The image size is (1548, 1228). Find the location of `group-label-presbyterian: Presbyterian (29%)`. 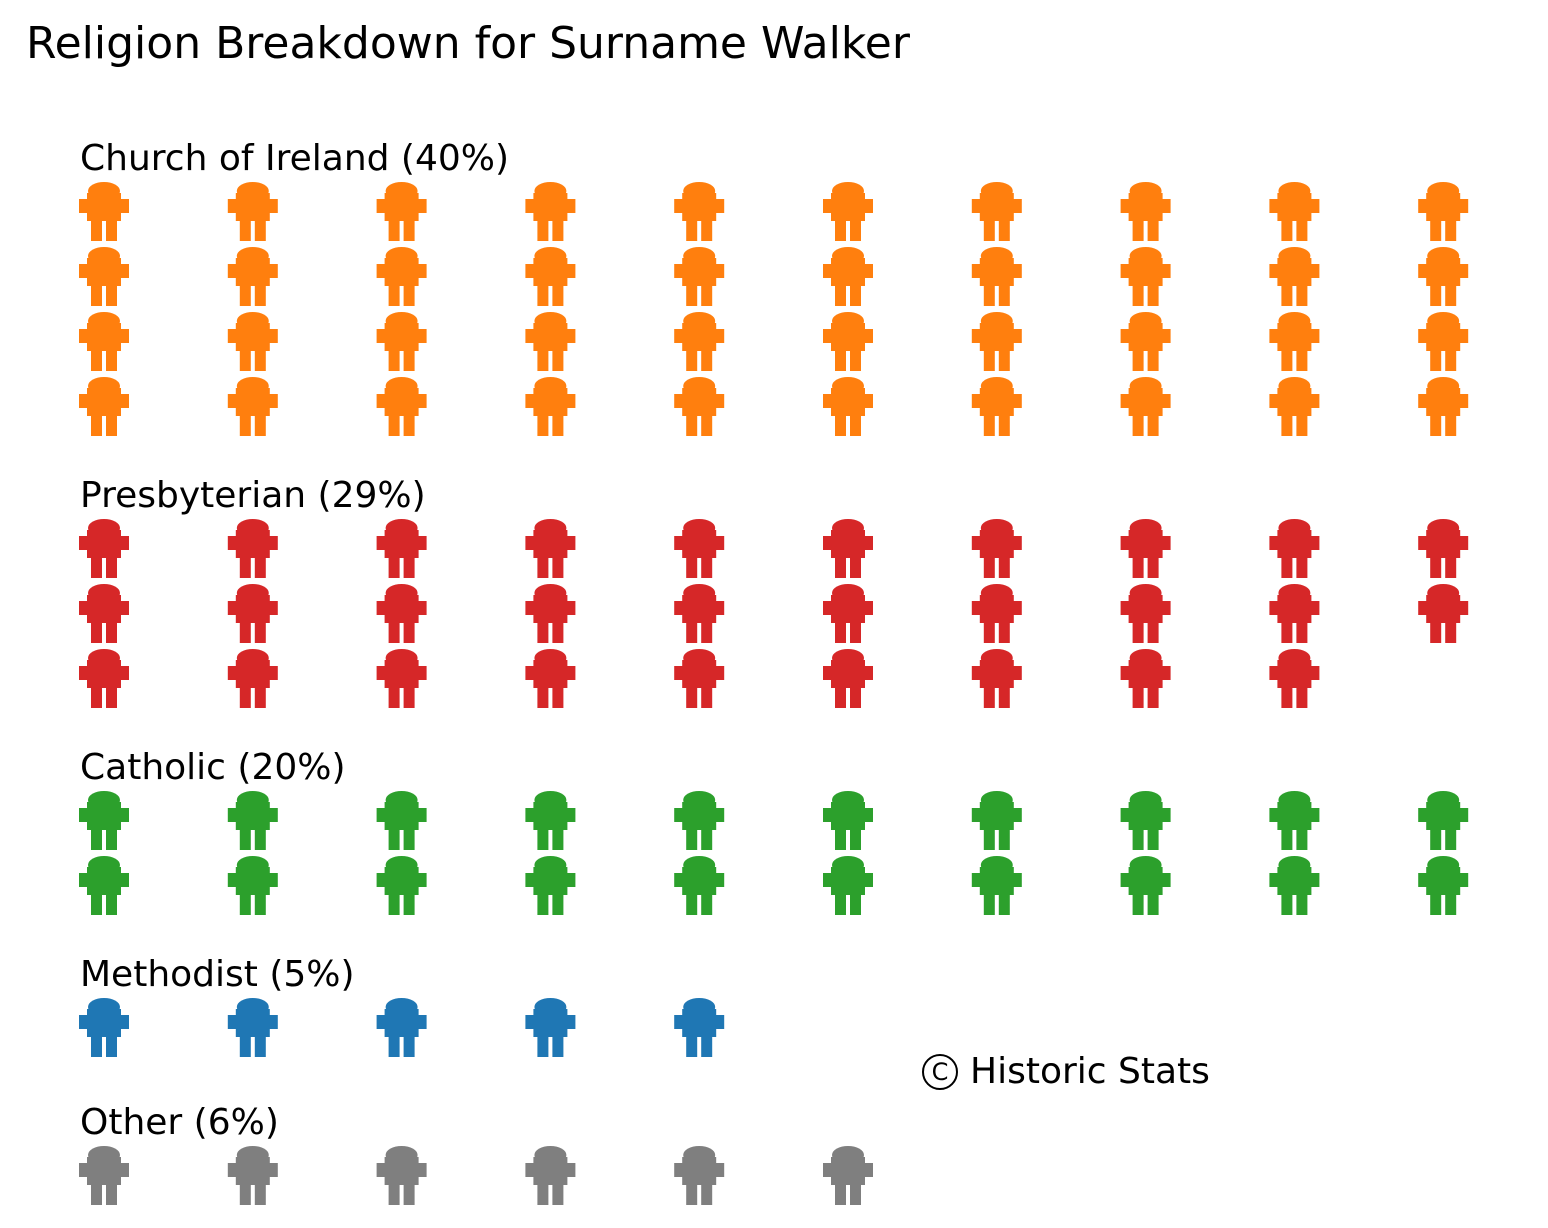

group-label-presbyterian: Presbyterian (29%) is located at coordinates (253, 495).